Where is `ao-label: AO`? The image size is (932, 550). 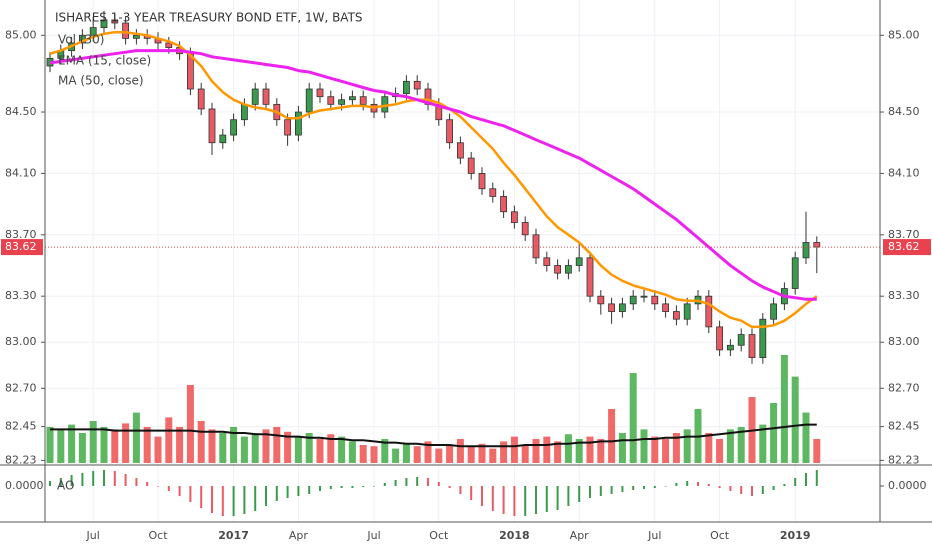 ao-label: AO is located at coordinates (65, 486).